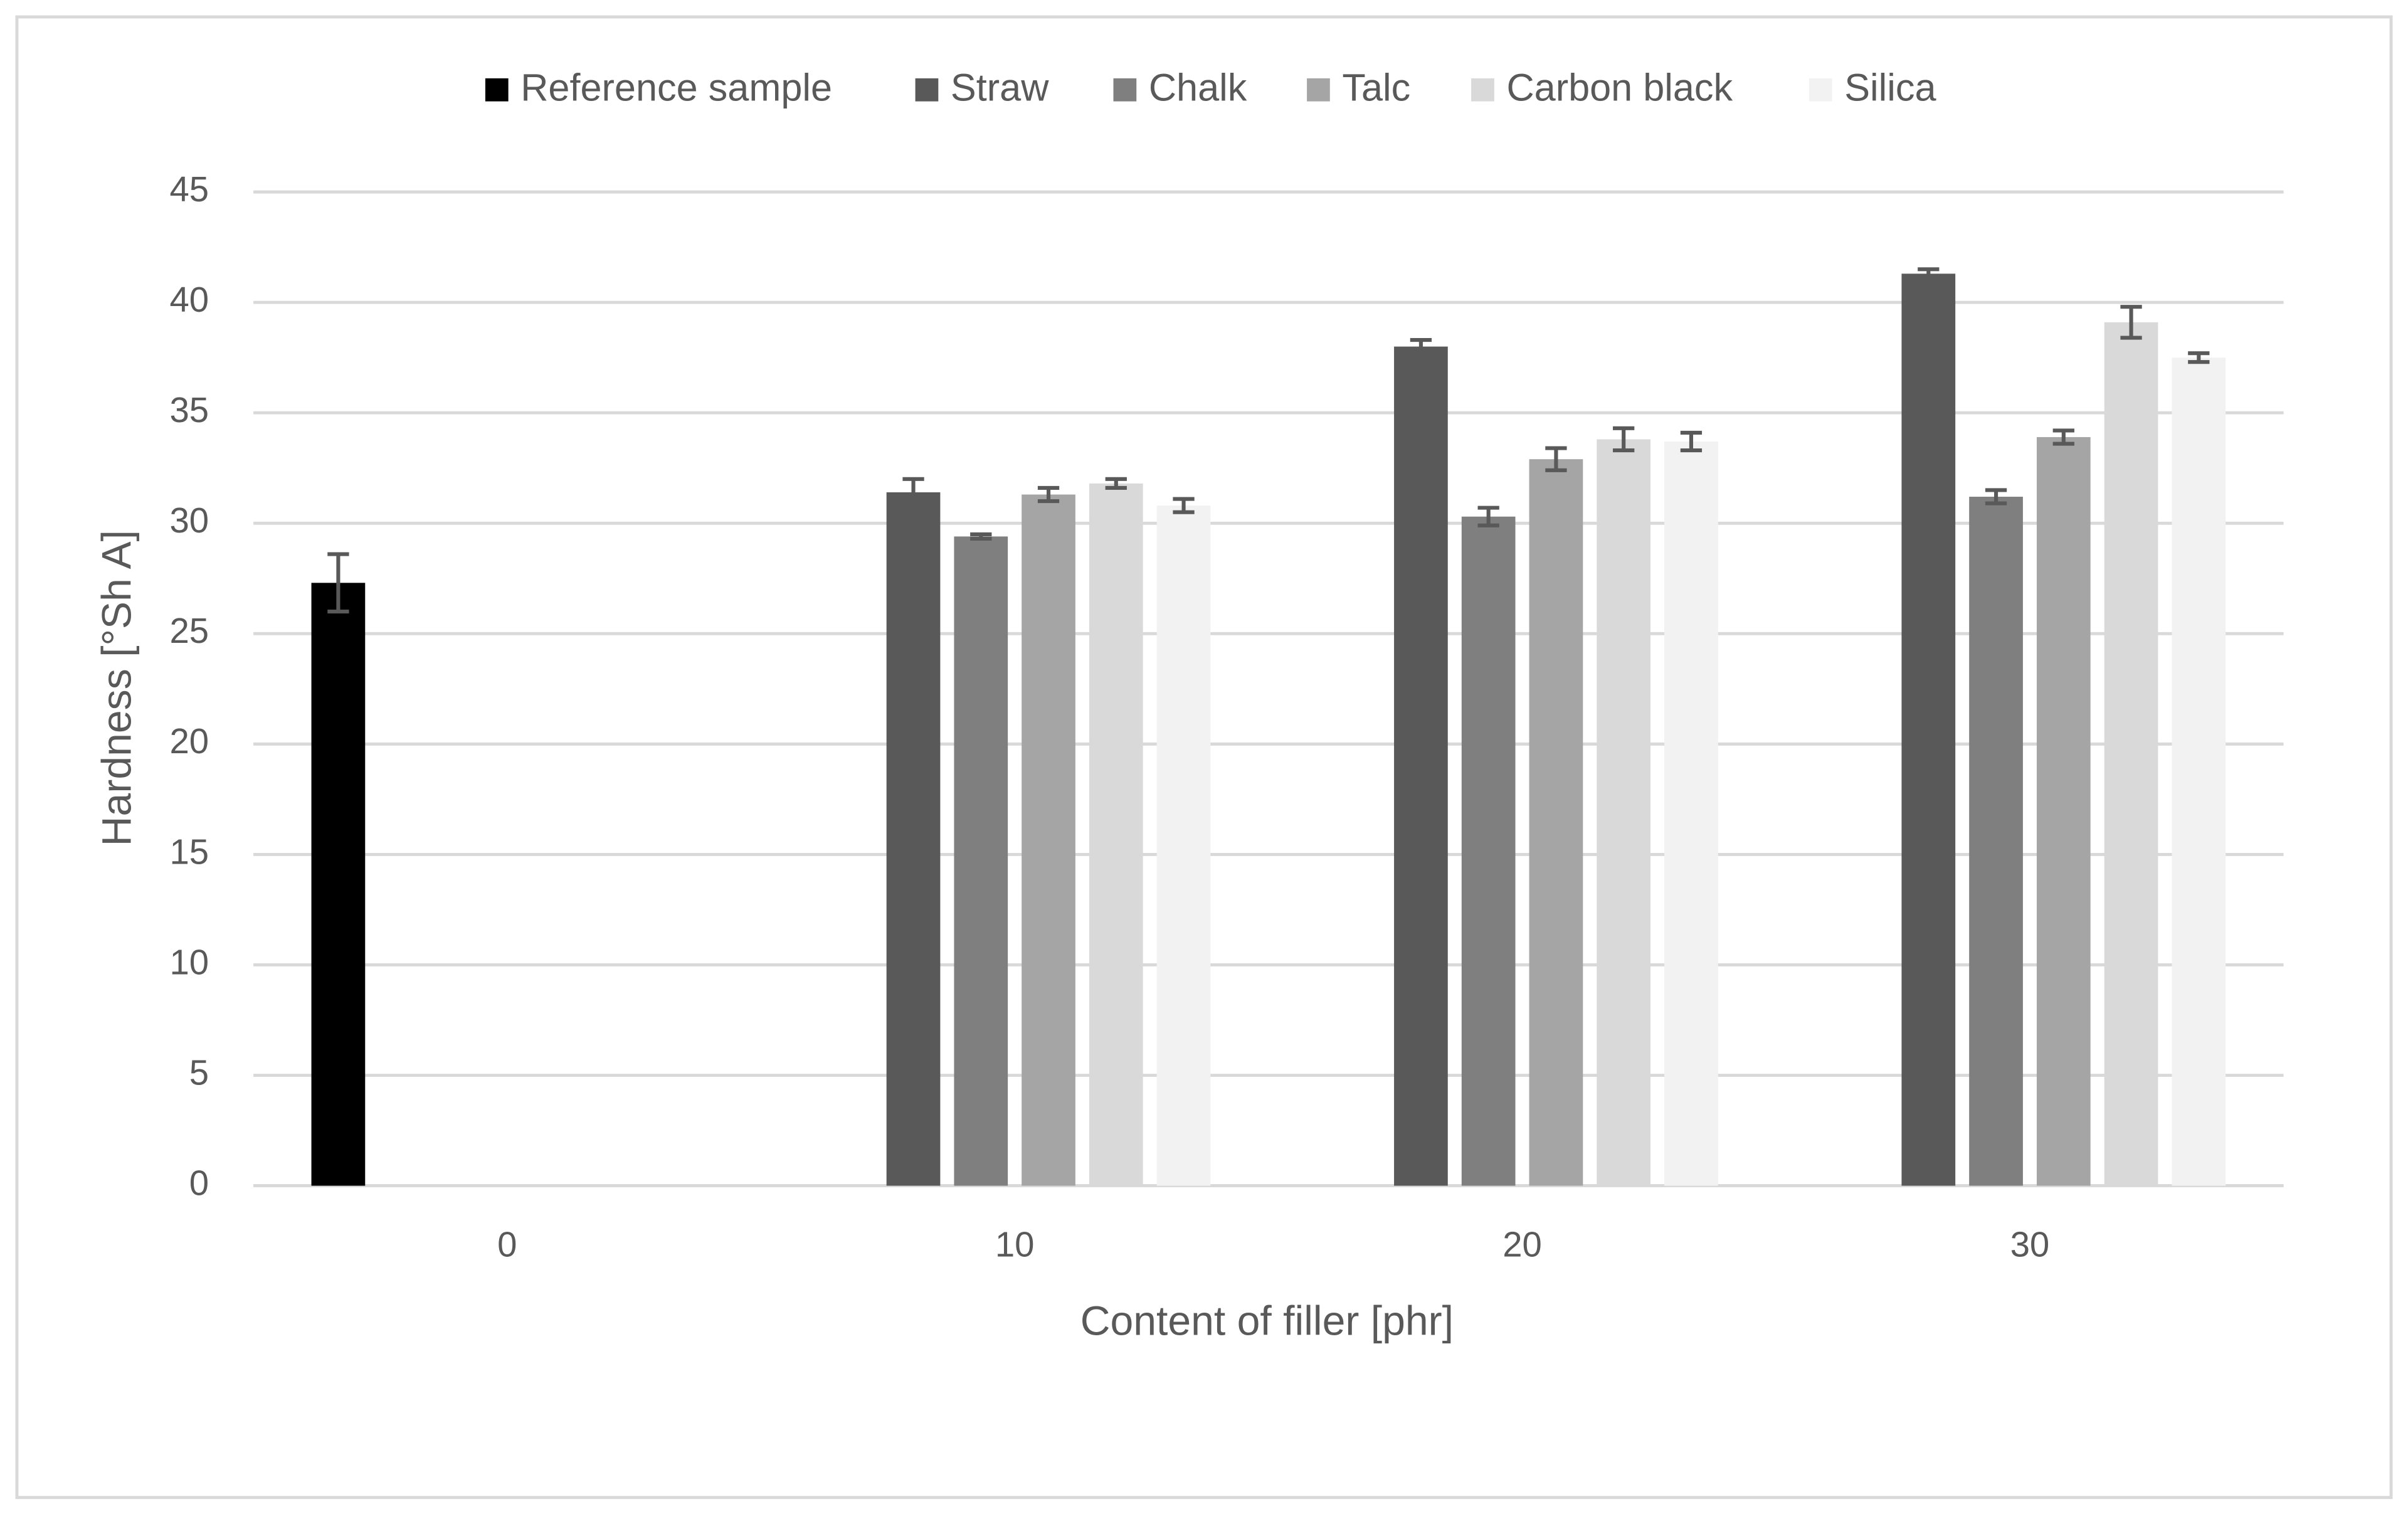 Image resolution: width=2408 pixels, height=1519 pixels. Describe the element at coordinates (1198, 87) in the screenshot. I see `legend-label: Chalk` at that location.